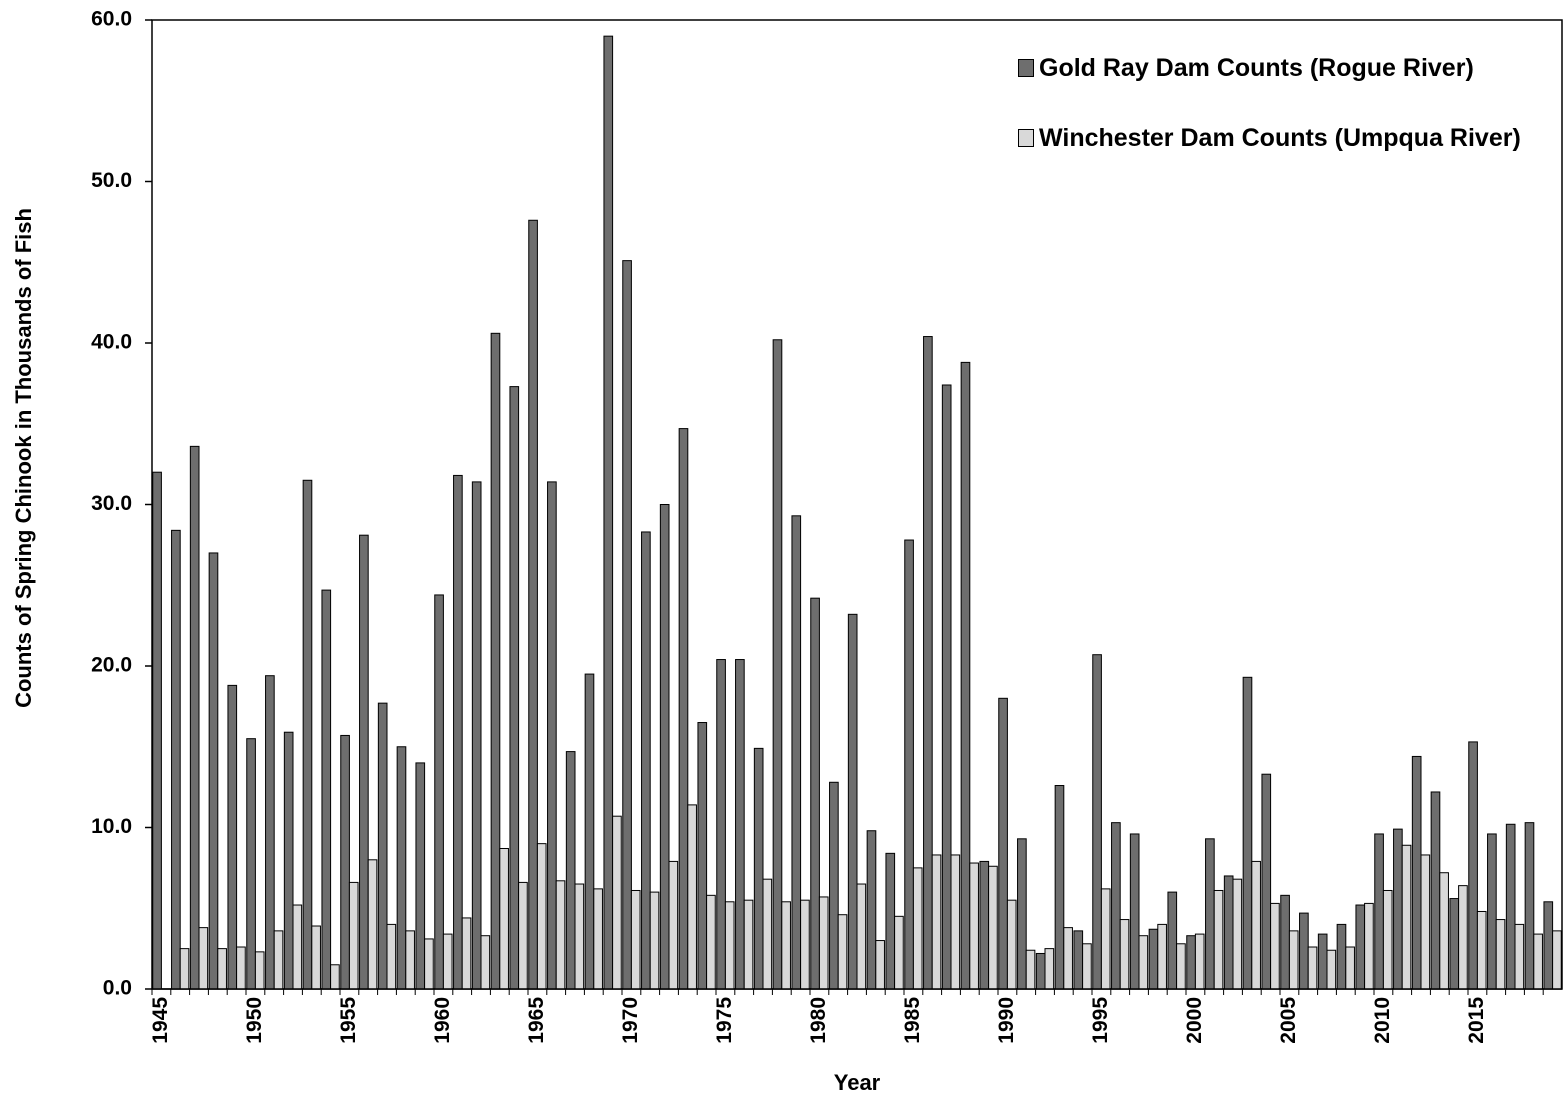  Describe the element at coordinates (536, 1020) in the screenshot. I see `x-tick-label: 1965` at that location.